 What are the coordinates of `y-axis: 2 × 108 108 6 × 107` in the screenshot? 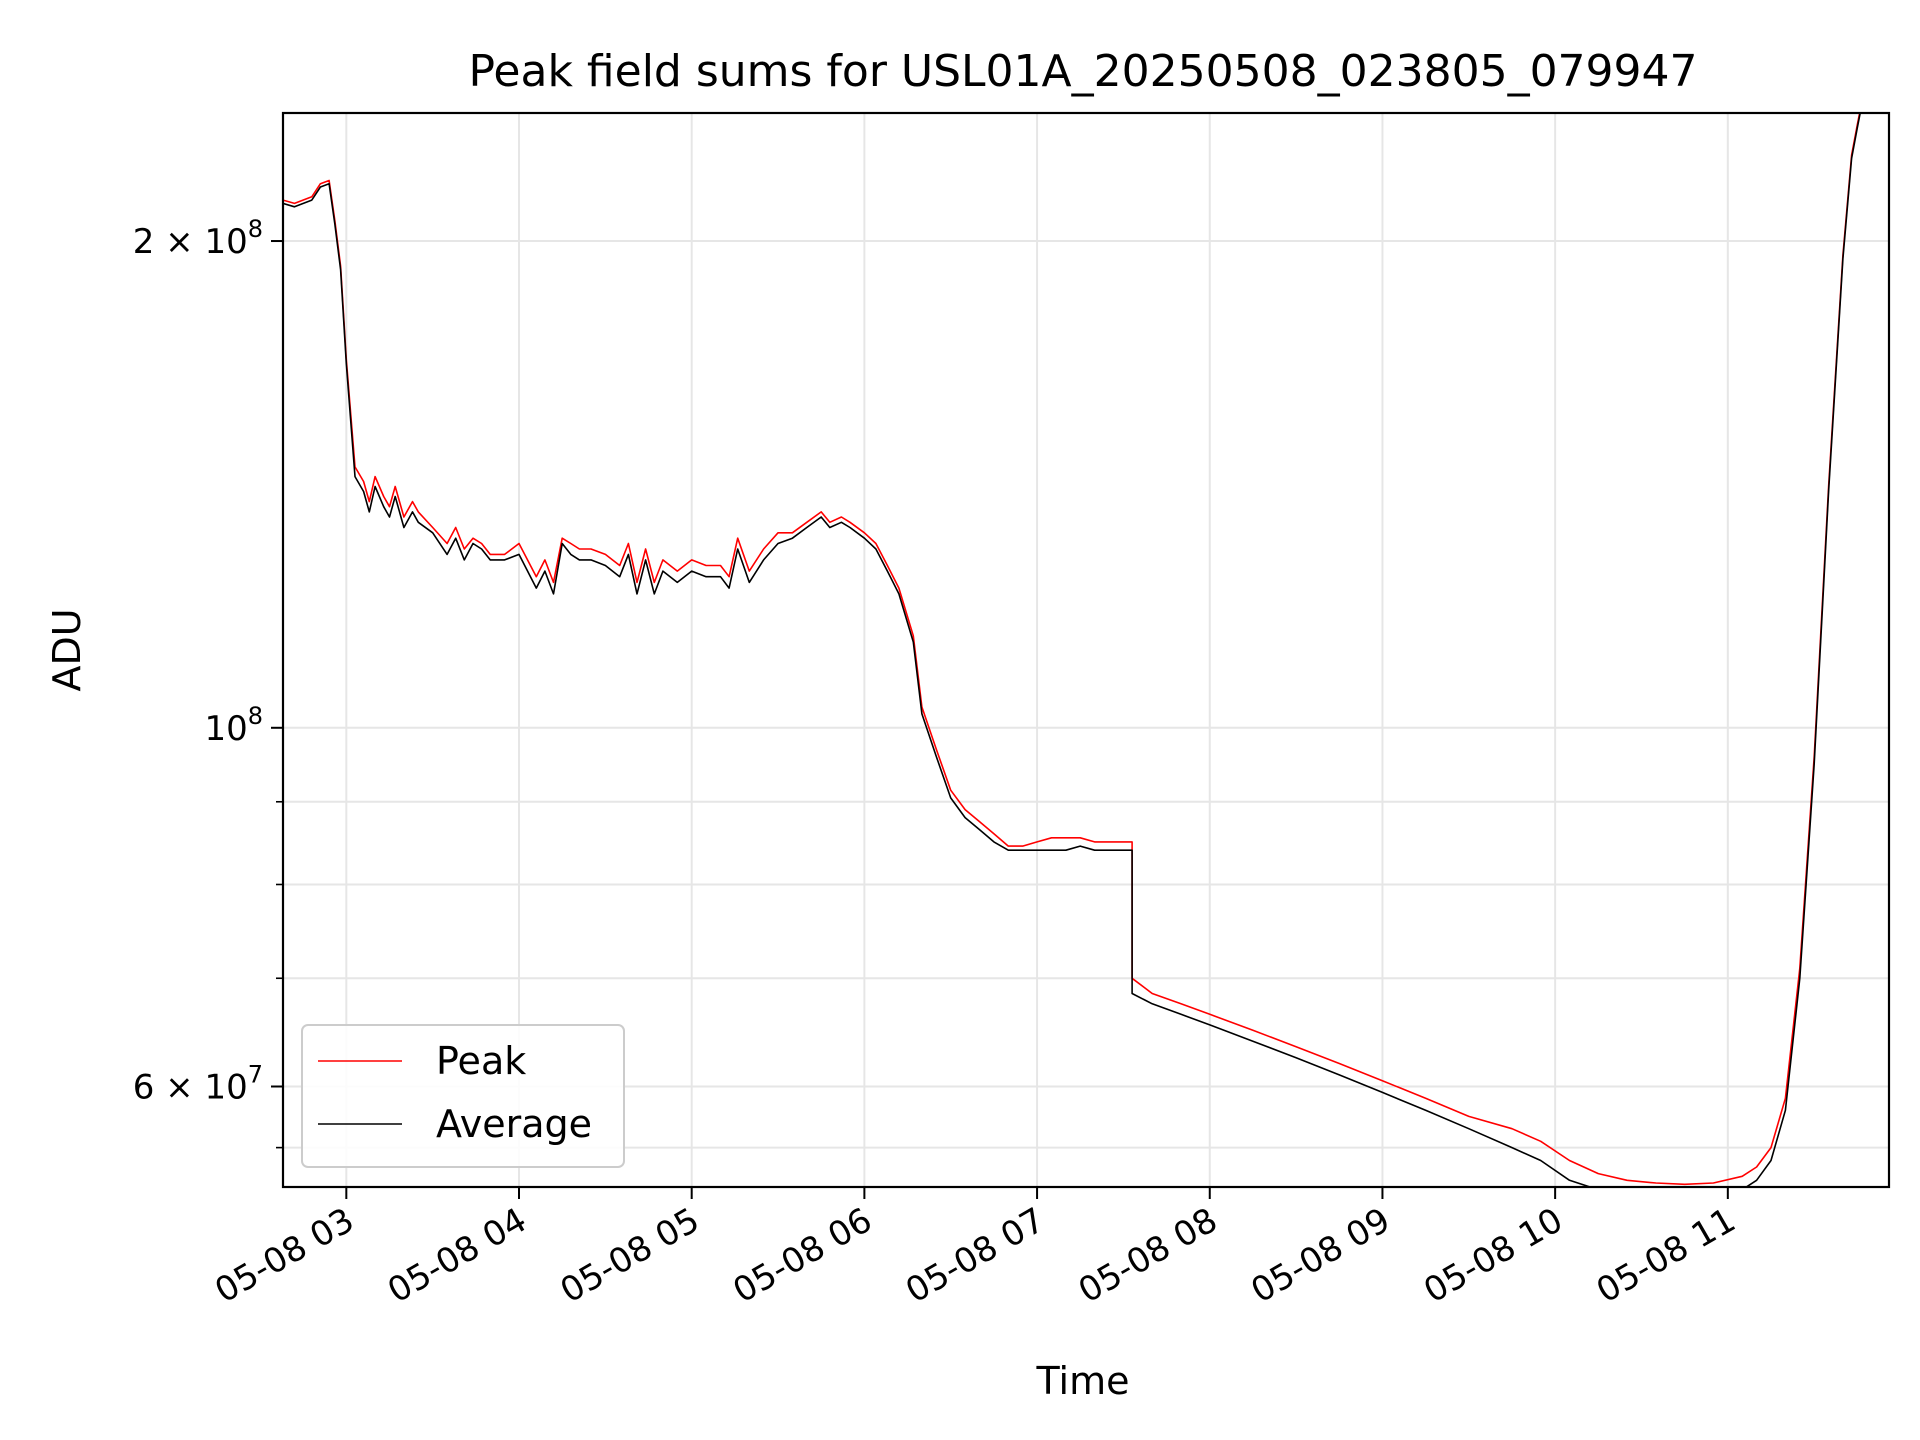 It's located at (208, 682).